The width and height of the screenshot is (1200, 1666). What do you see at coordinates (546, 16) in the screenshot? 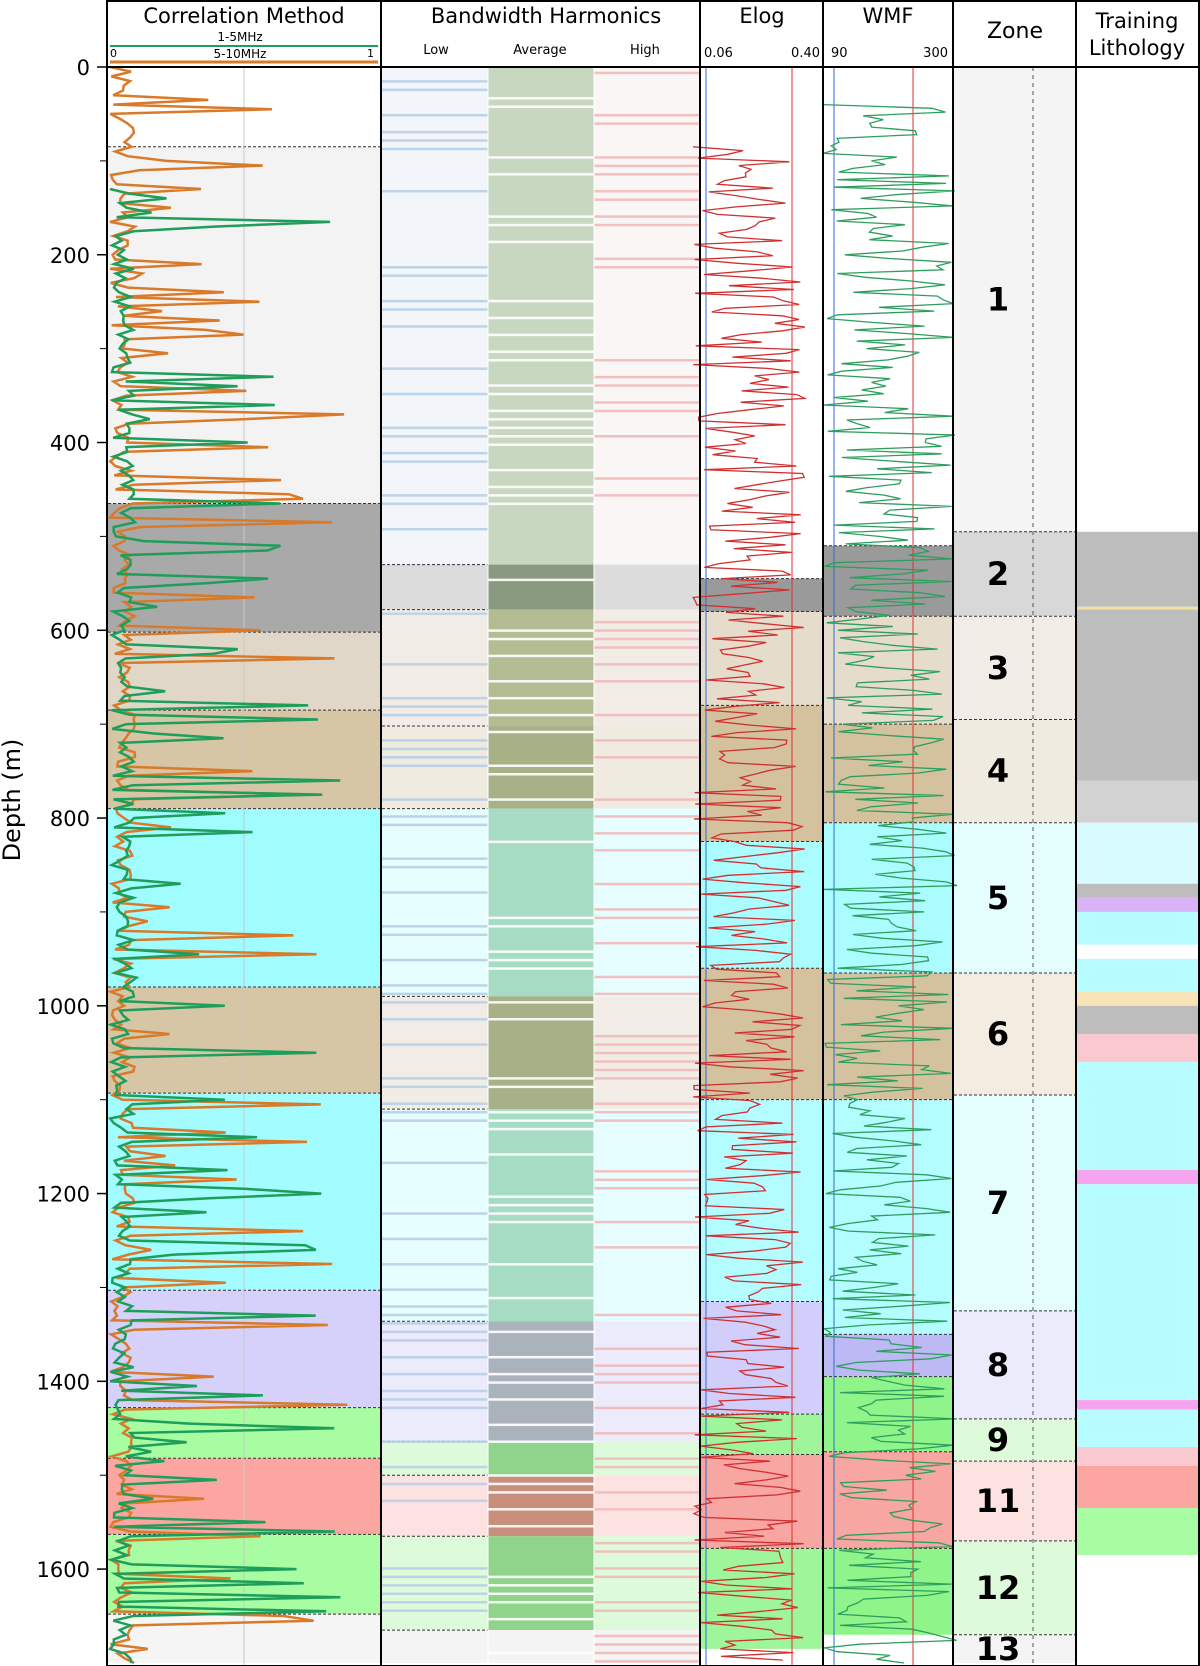
I see `header-bandwidth-harmonics: Bandwidth Harmonics` at bounding box center [546, 16].